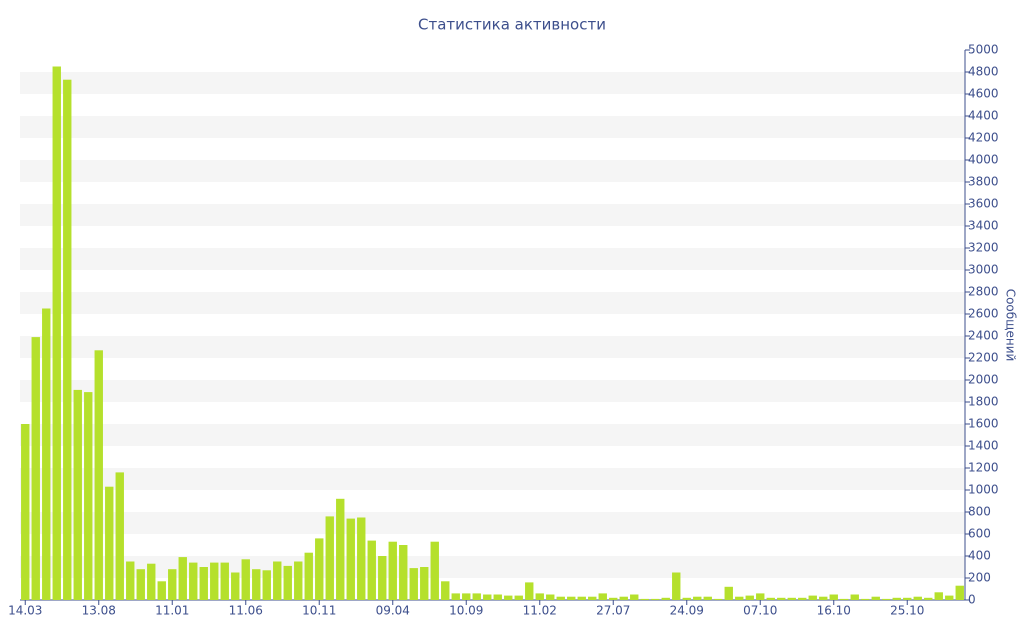 Image resolution: width=1024 pixels, height=640 pixels. What do you see at coordinates (983, 160) in the screenshot?
I see `y-tick-label: 4000` at bounding box center [983, 160].